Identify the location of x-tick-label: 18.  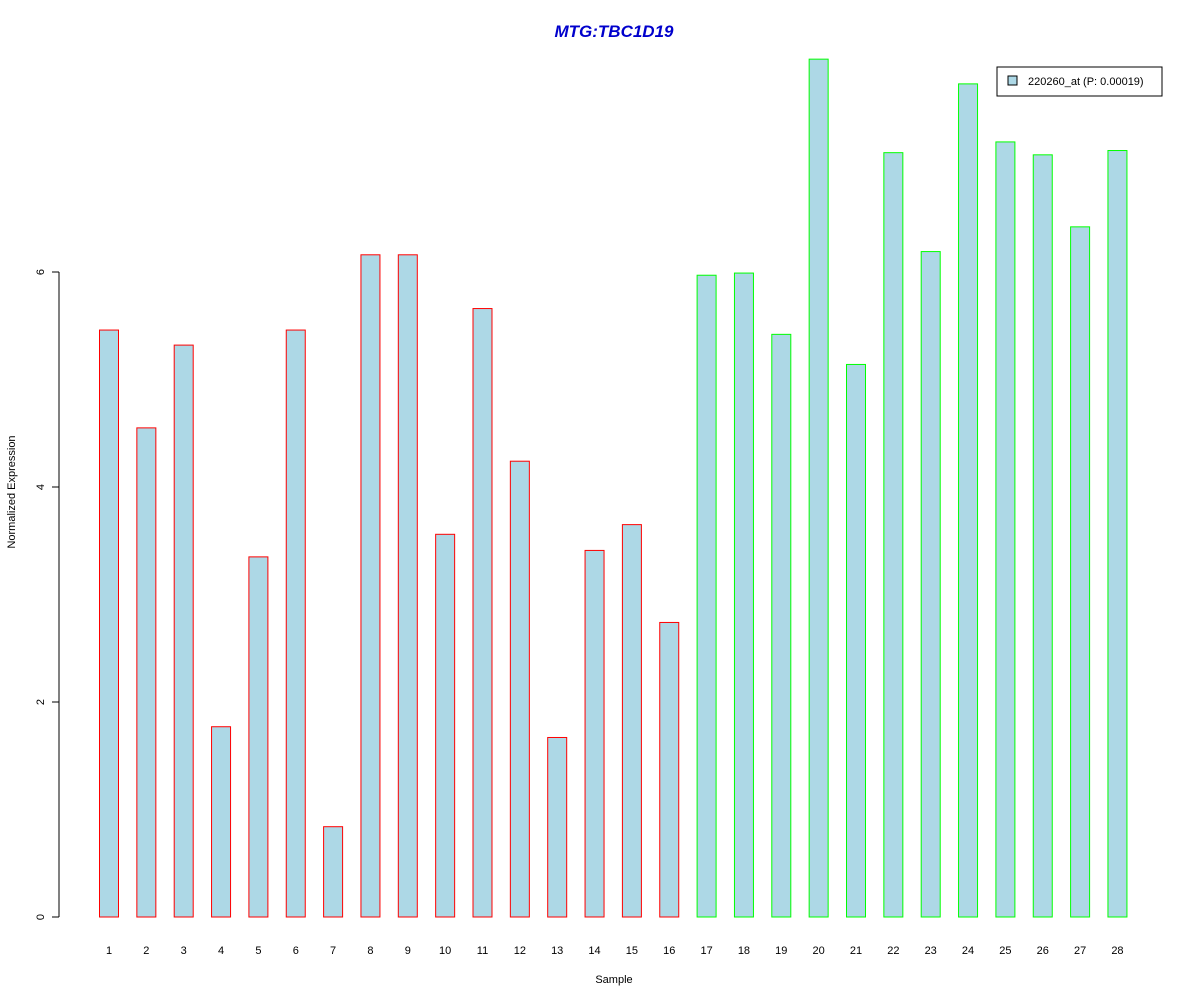
(744, 951).